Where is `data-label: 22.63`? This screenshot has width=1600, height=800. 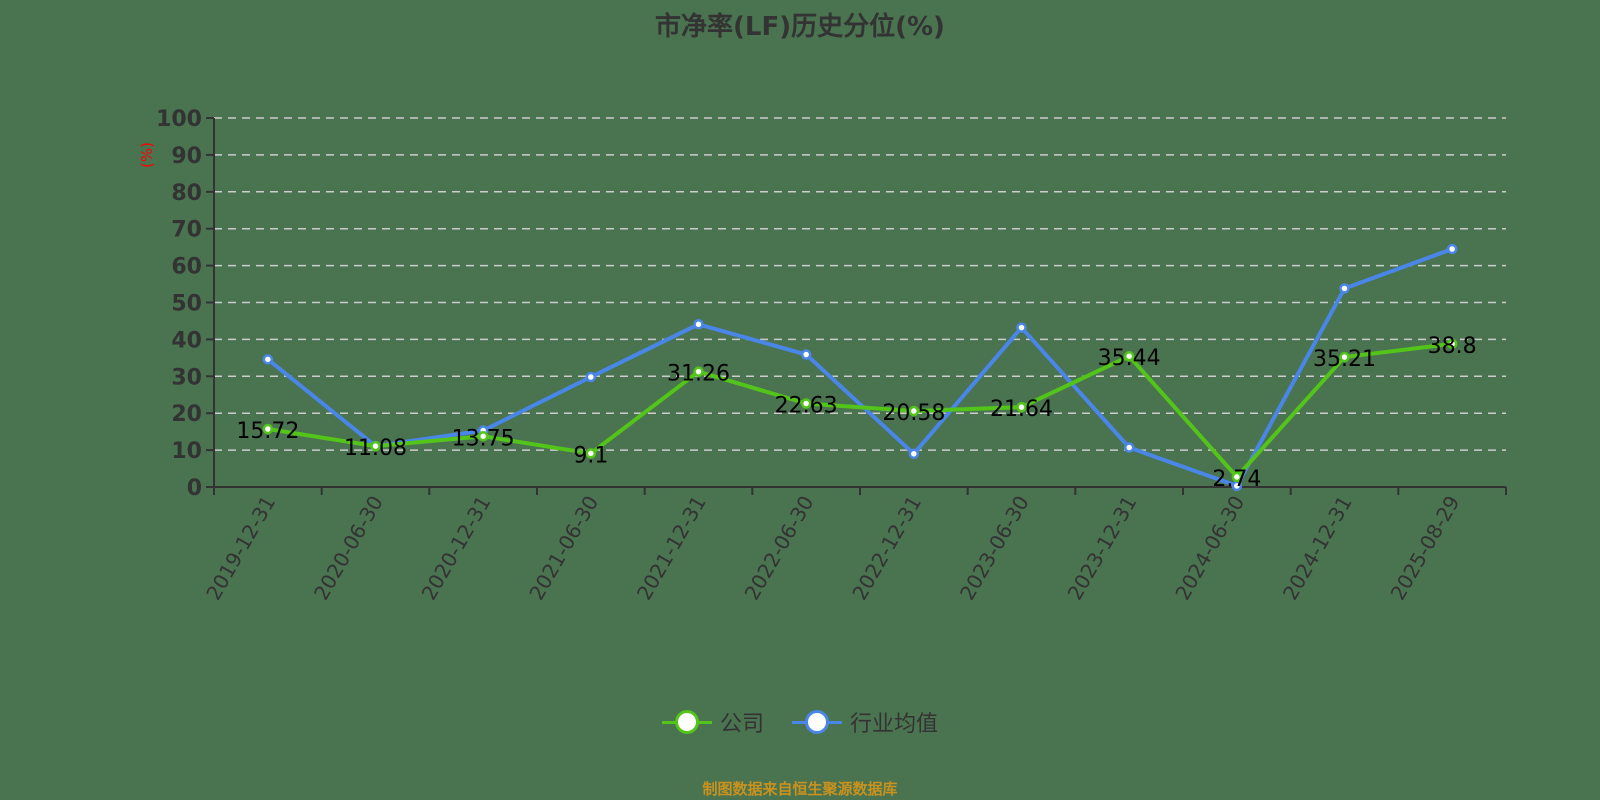 data-label: 22.63 is located at coordinates (806, 405).